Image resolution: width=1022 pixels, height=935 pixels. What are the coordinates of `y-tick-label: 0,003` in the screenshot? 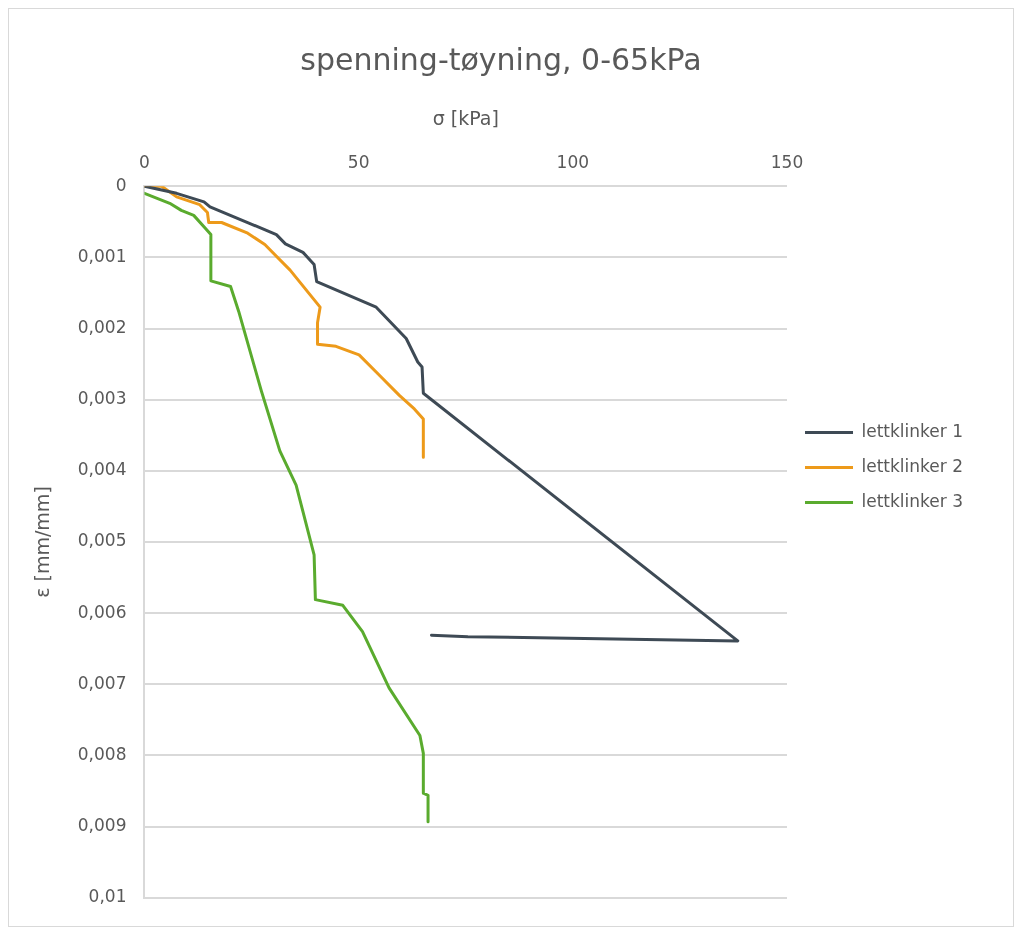 It's located at (102, 398).